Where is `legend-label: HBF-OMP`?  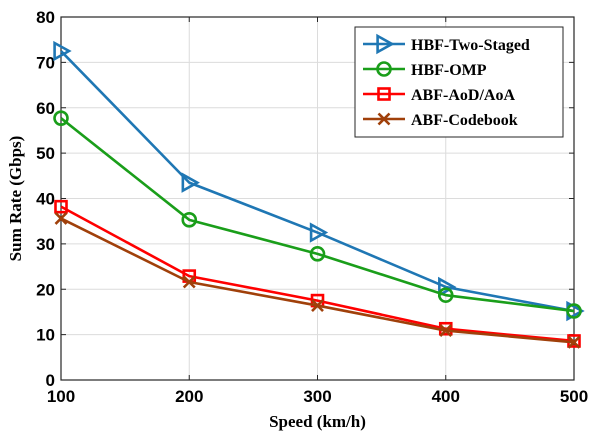 legend-label: HBF-OMP is located at coordinates (449, 70).